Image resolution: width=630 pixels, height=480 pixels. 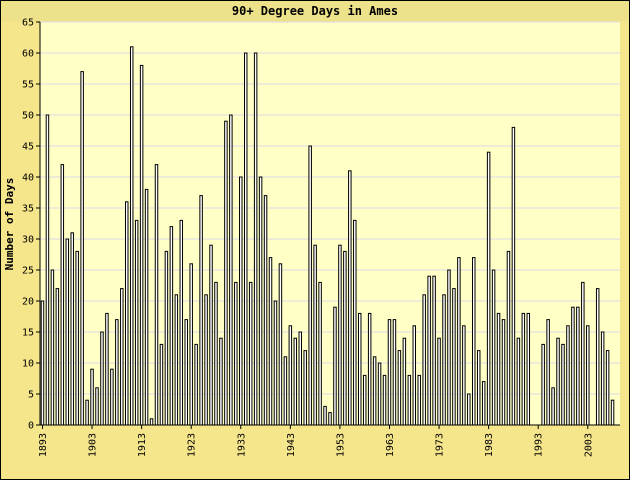 What do you see at coordinates (583, 353) in the screenshot?
I see `bar-2002` at bounding box center [583, 353].